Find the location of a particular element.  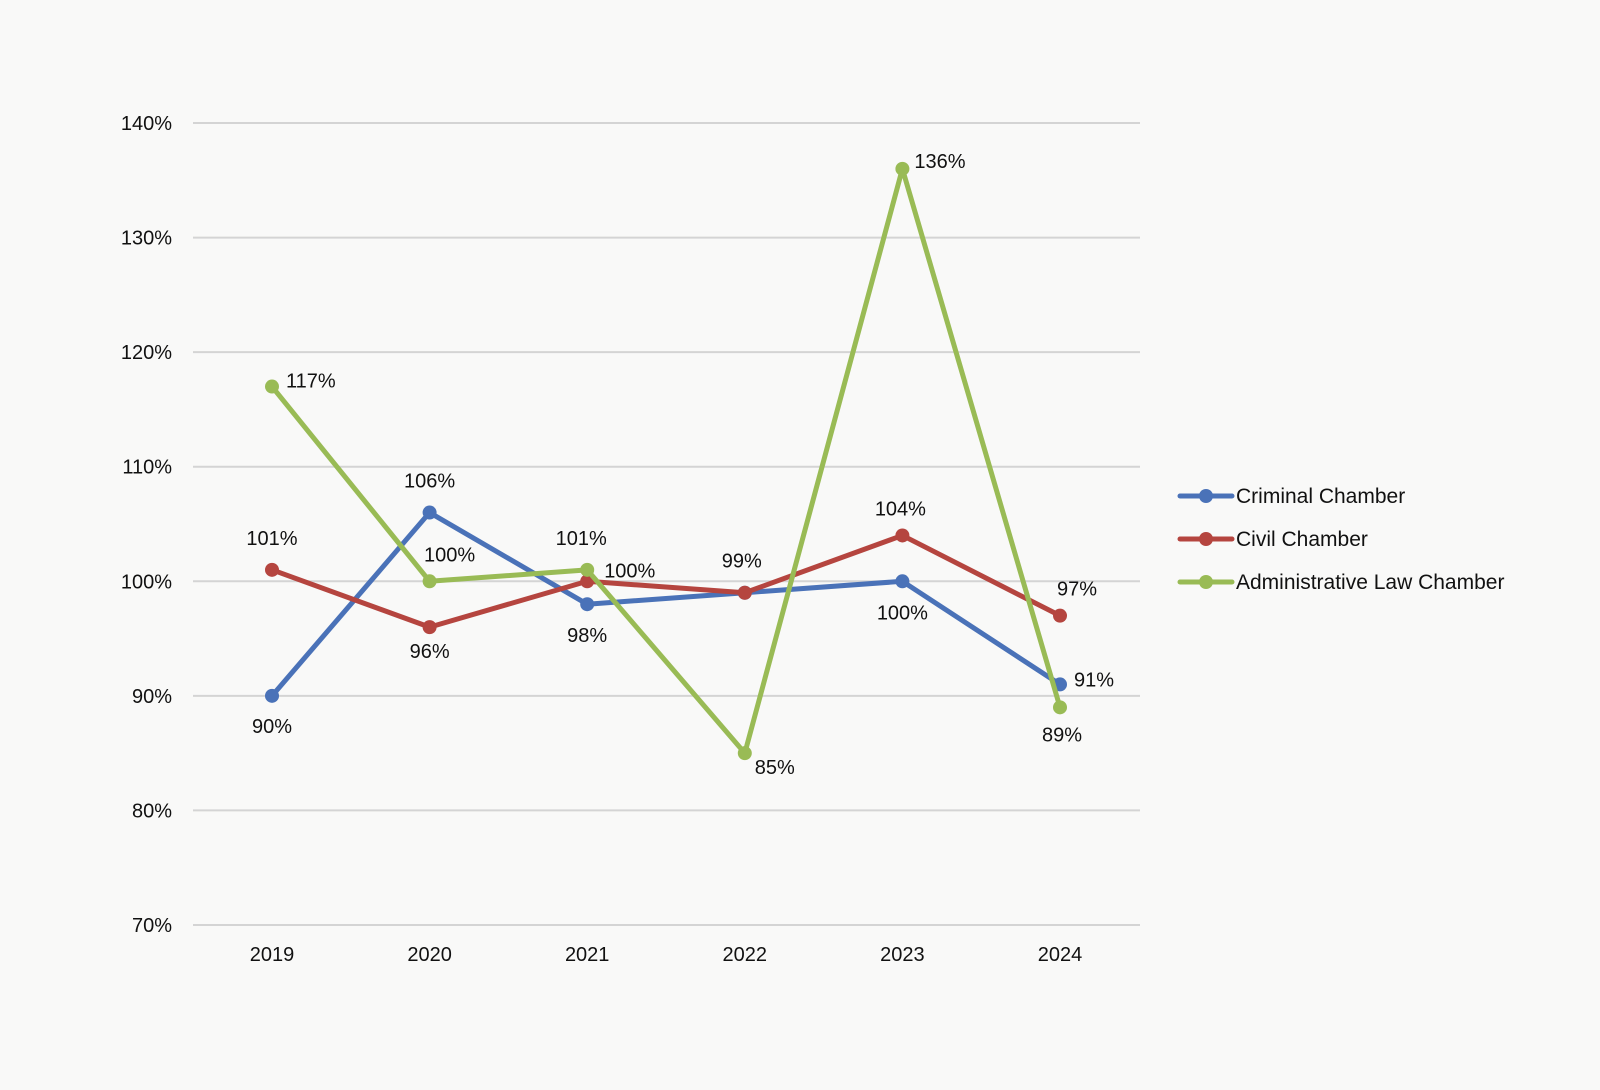

legend-label: Criminal Chamber is located at coordinates (1320, 496).